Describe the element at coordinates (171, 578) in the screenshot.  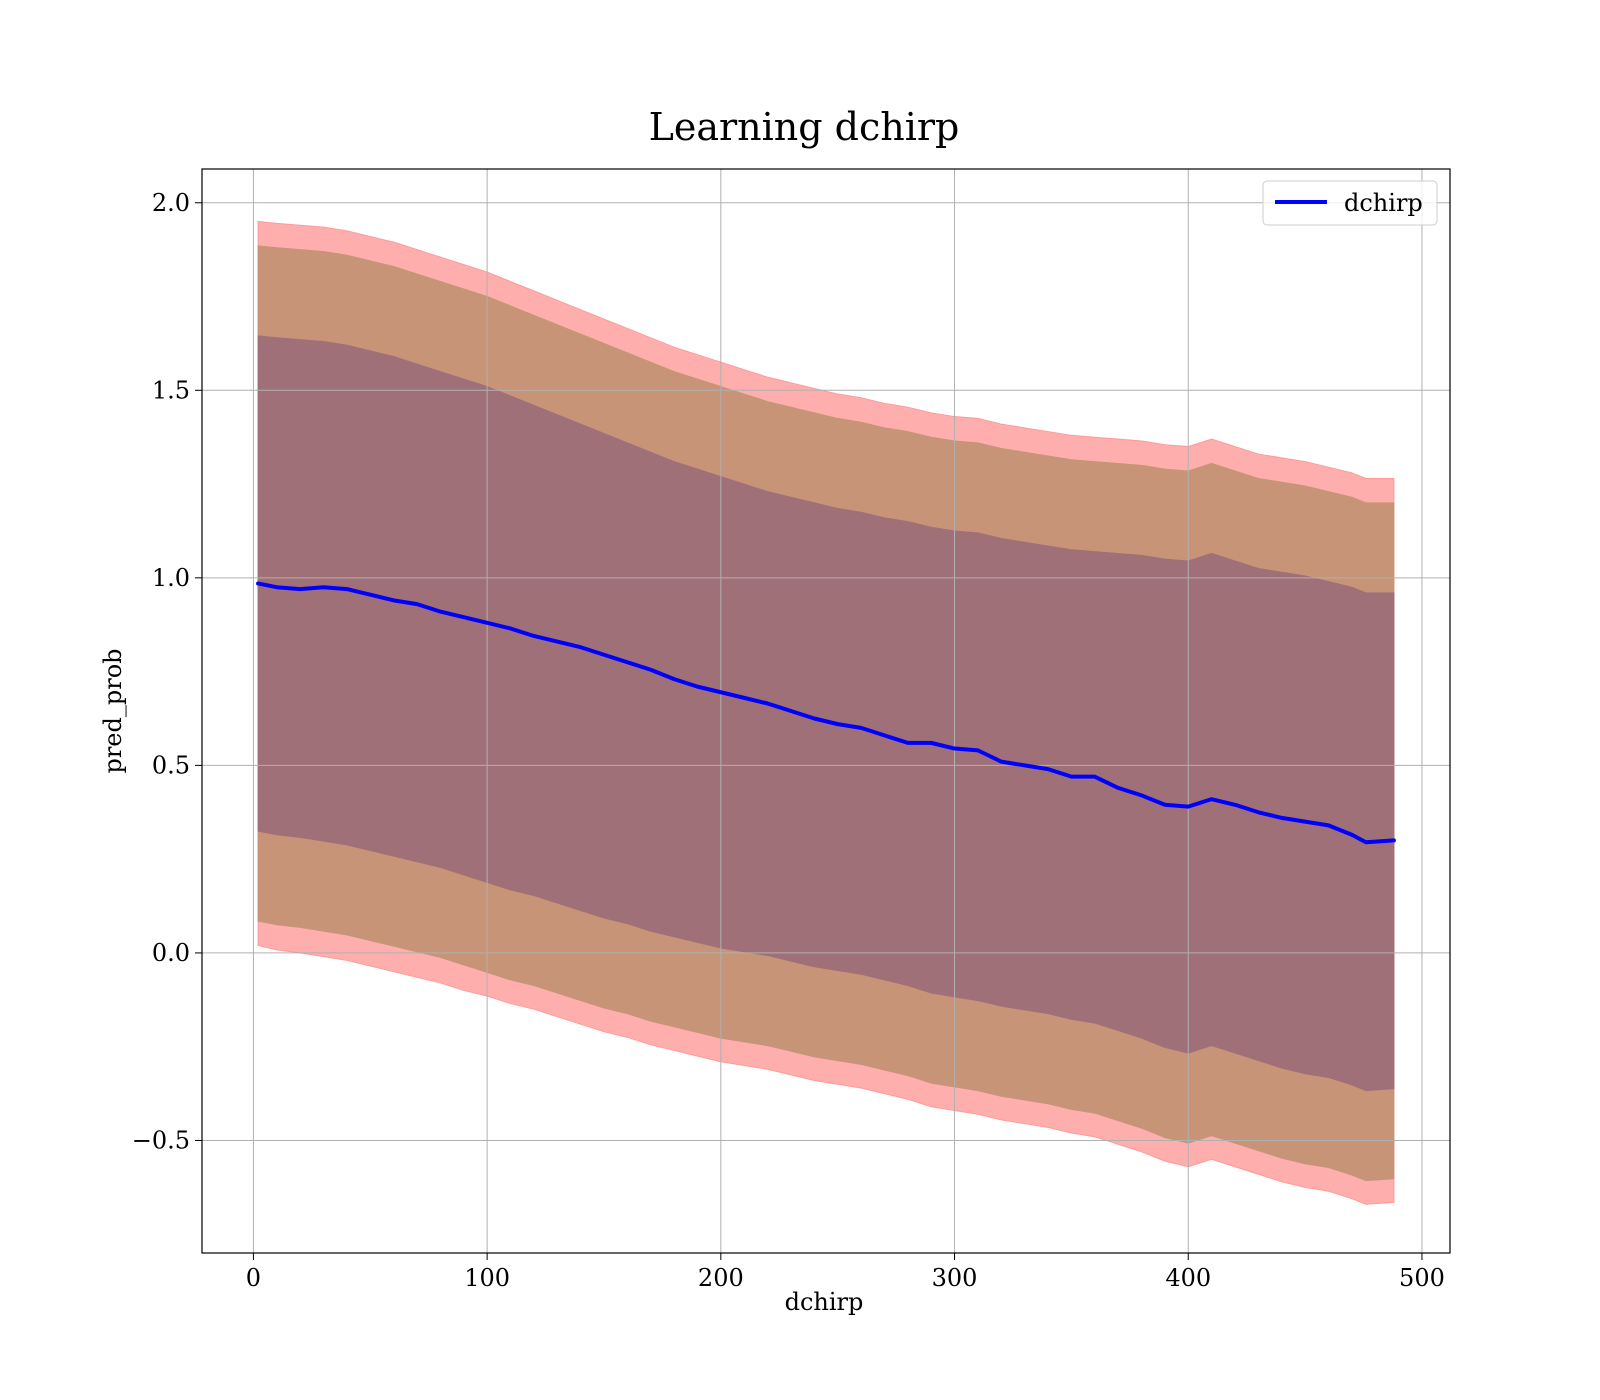
I see `y-tick-label-3: 1.0` at that location.